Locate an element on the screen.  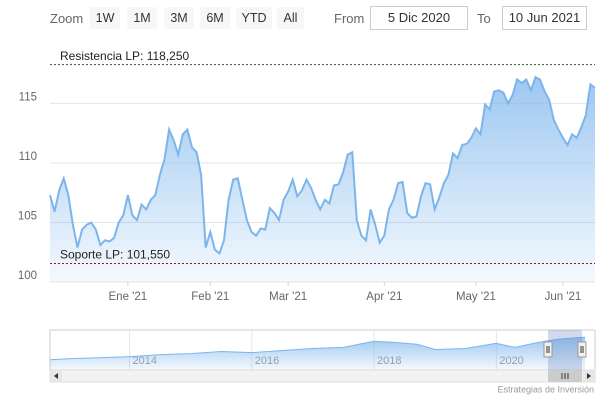
price-line is located at coordinates (317, 348).